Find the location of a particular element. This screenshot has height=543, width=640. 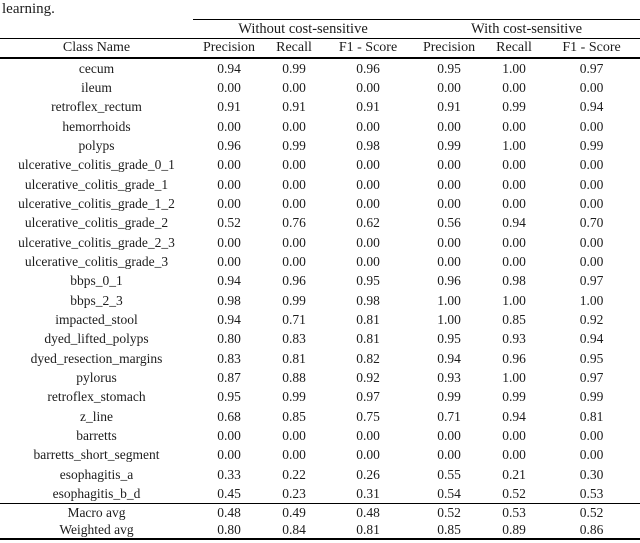

metric-value-cell: 0.68 is located at coordinates (229, 416).